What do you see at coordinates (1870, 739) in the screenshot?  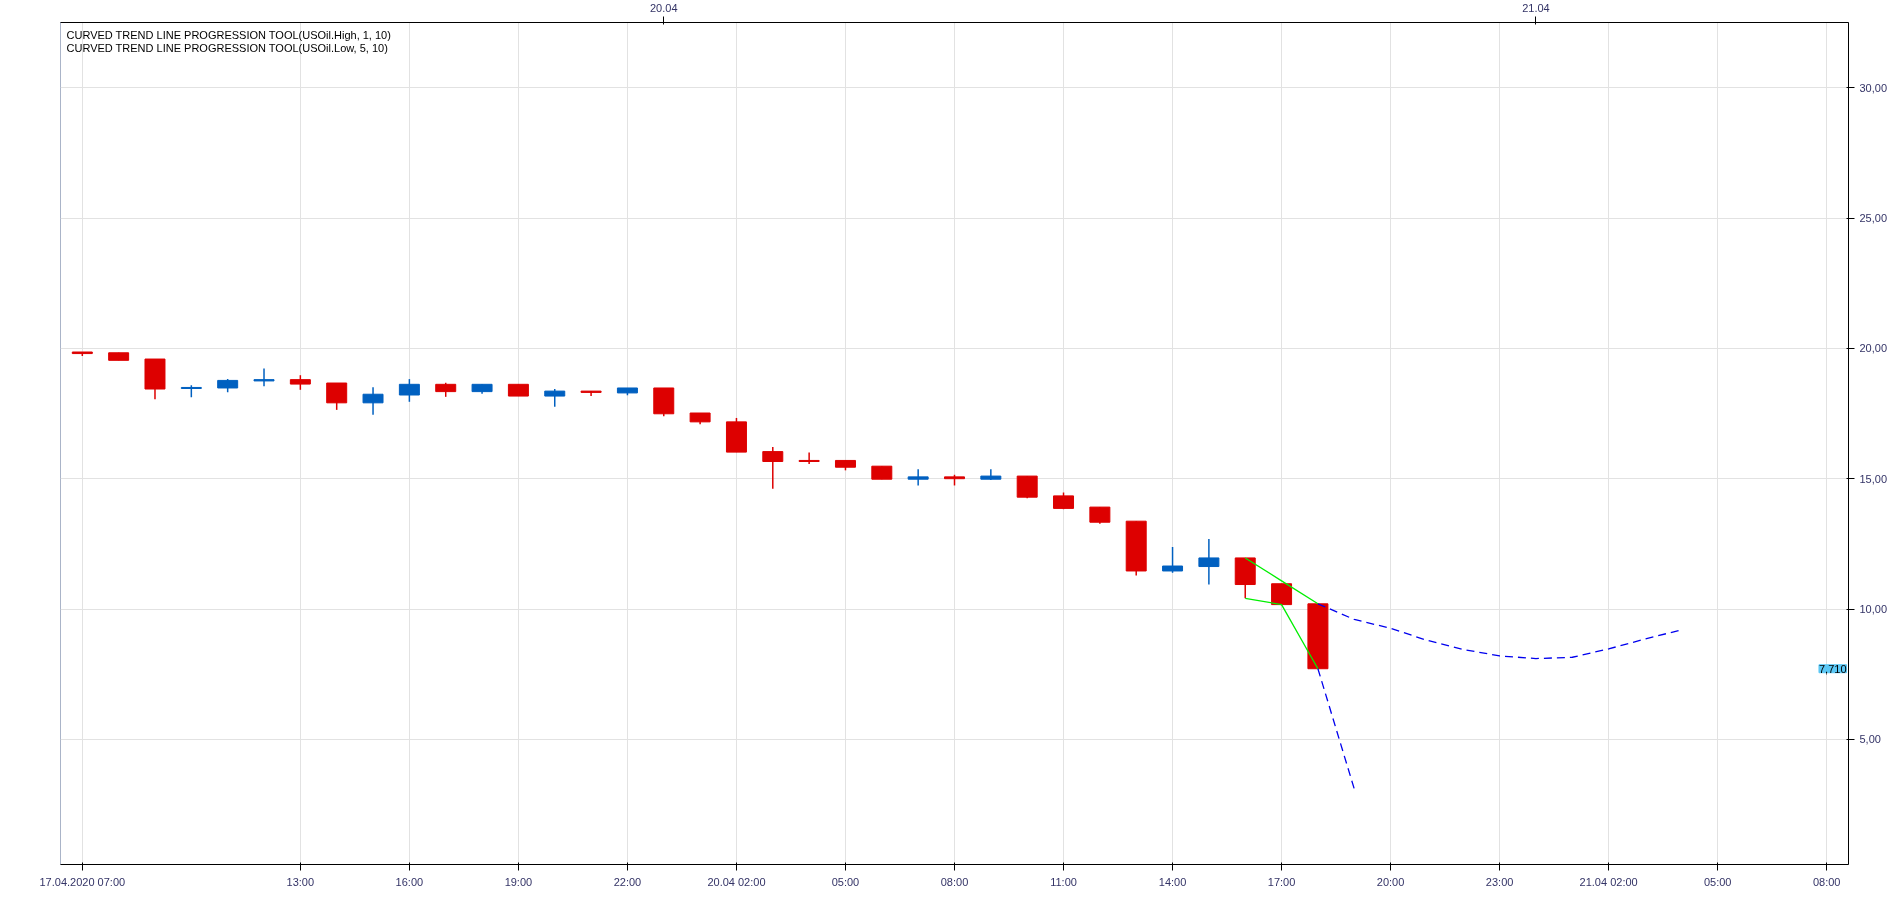 I see `y-tick-label: 5,00` at bounding box center [1870, 739].